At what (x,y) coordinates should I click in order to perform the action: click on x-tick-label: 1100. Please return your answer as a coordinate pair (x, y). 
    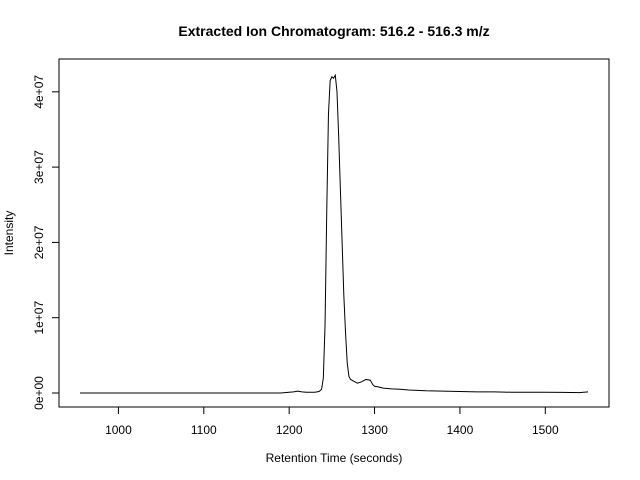
    Looking at the image, I should click on (204, 430).